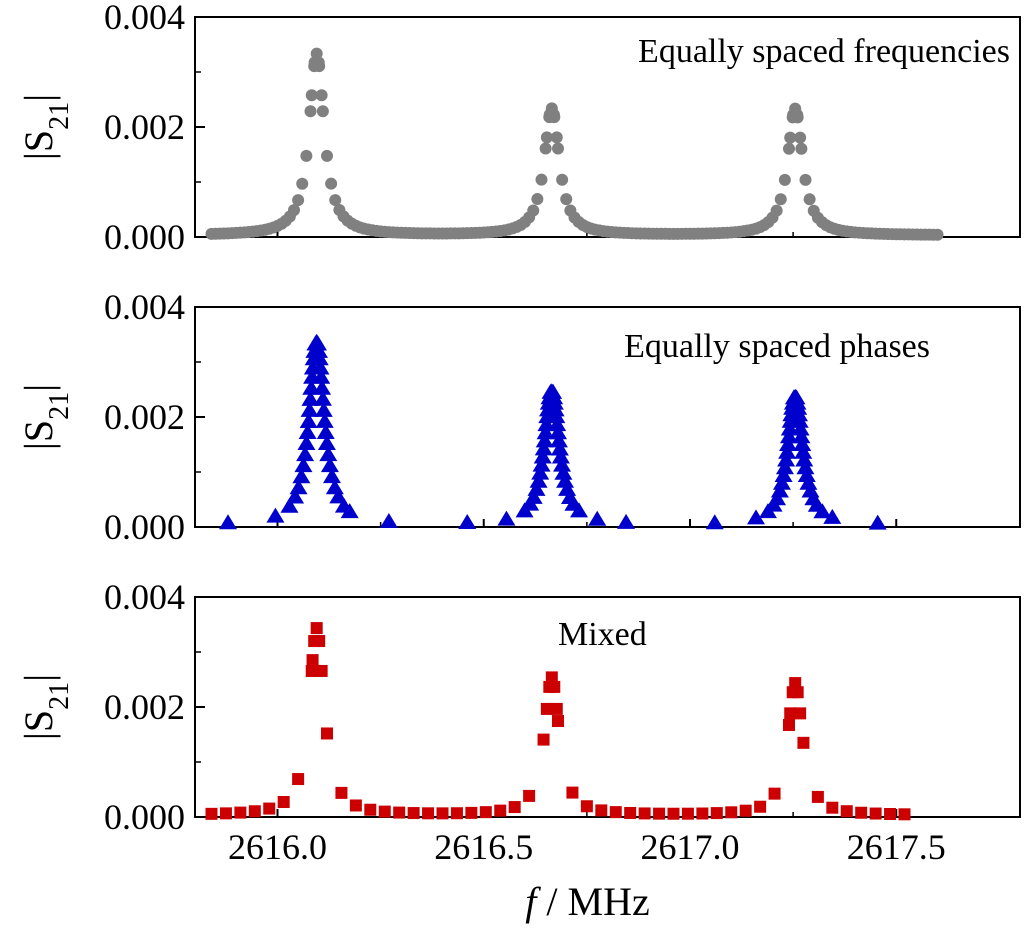 The image size is (1025, 928). What do you see at coordinates (558, 721) in the screenshot?
I see `data-series` at bounding box center [558, 721].